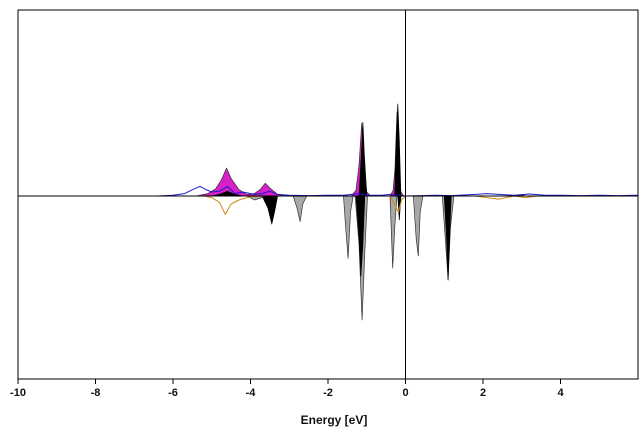 This screenshot has height=434, width=639. I want to click on x-tick-label: -2, so click(328, 393).